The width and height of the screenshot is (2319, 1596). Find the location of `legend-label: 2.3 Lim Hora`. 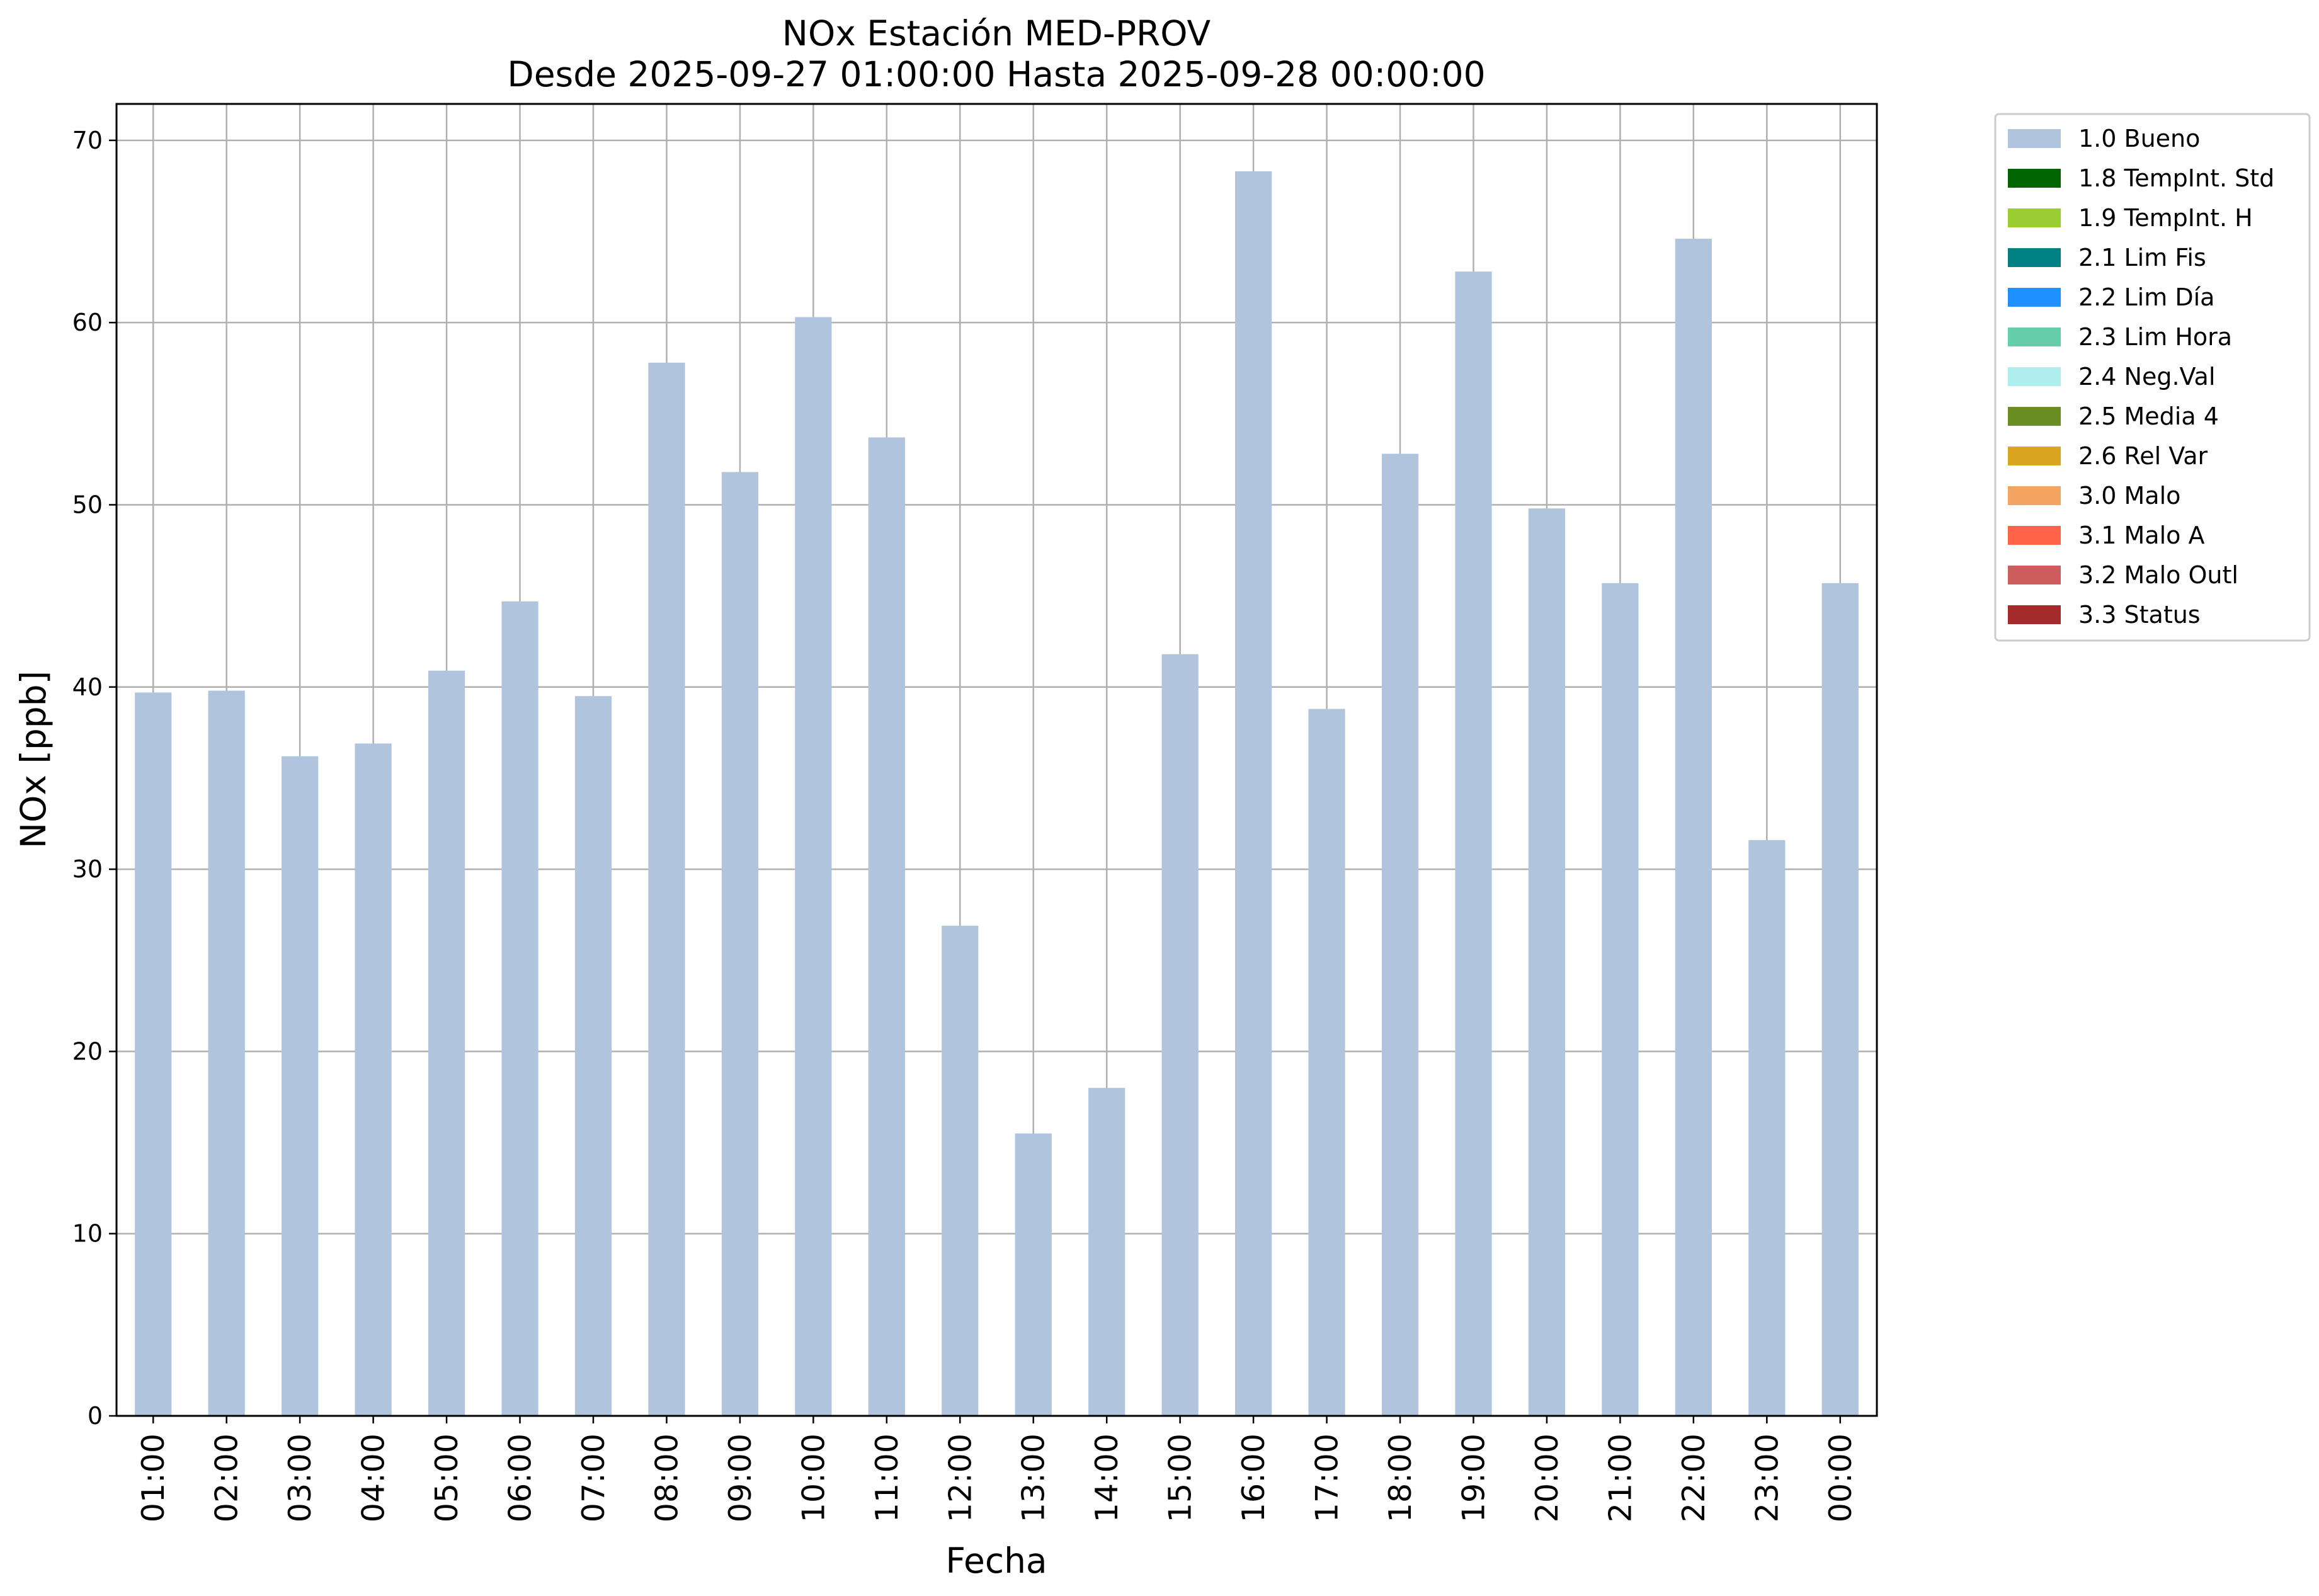

legend-label: 2.3 Lim Hora is located at coordinates (2155, 337).